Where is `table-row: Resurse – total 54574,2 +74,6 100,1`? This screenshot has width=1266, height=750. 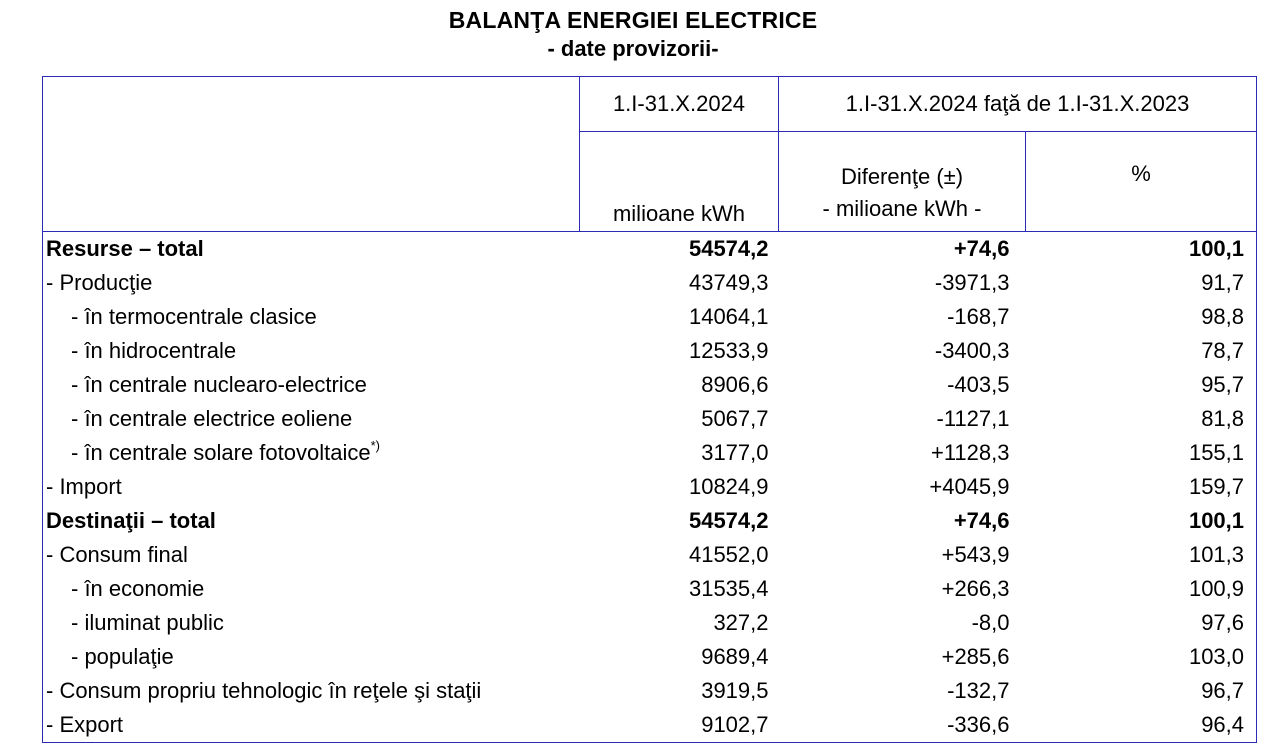 table-row: Resurse – total 54574,2 +74,6 100,1 is located at coordinates (650, 248).